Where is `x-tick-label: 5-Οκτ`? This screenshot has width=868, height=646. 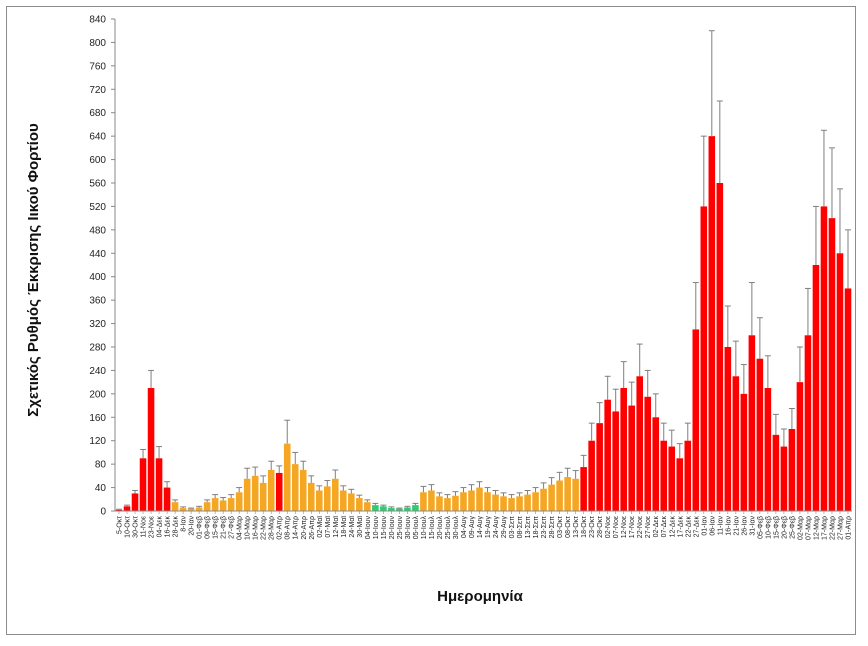
x-tick-label: 5-Οκτ is located at coordinates (120, 525).